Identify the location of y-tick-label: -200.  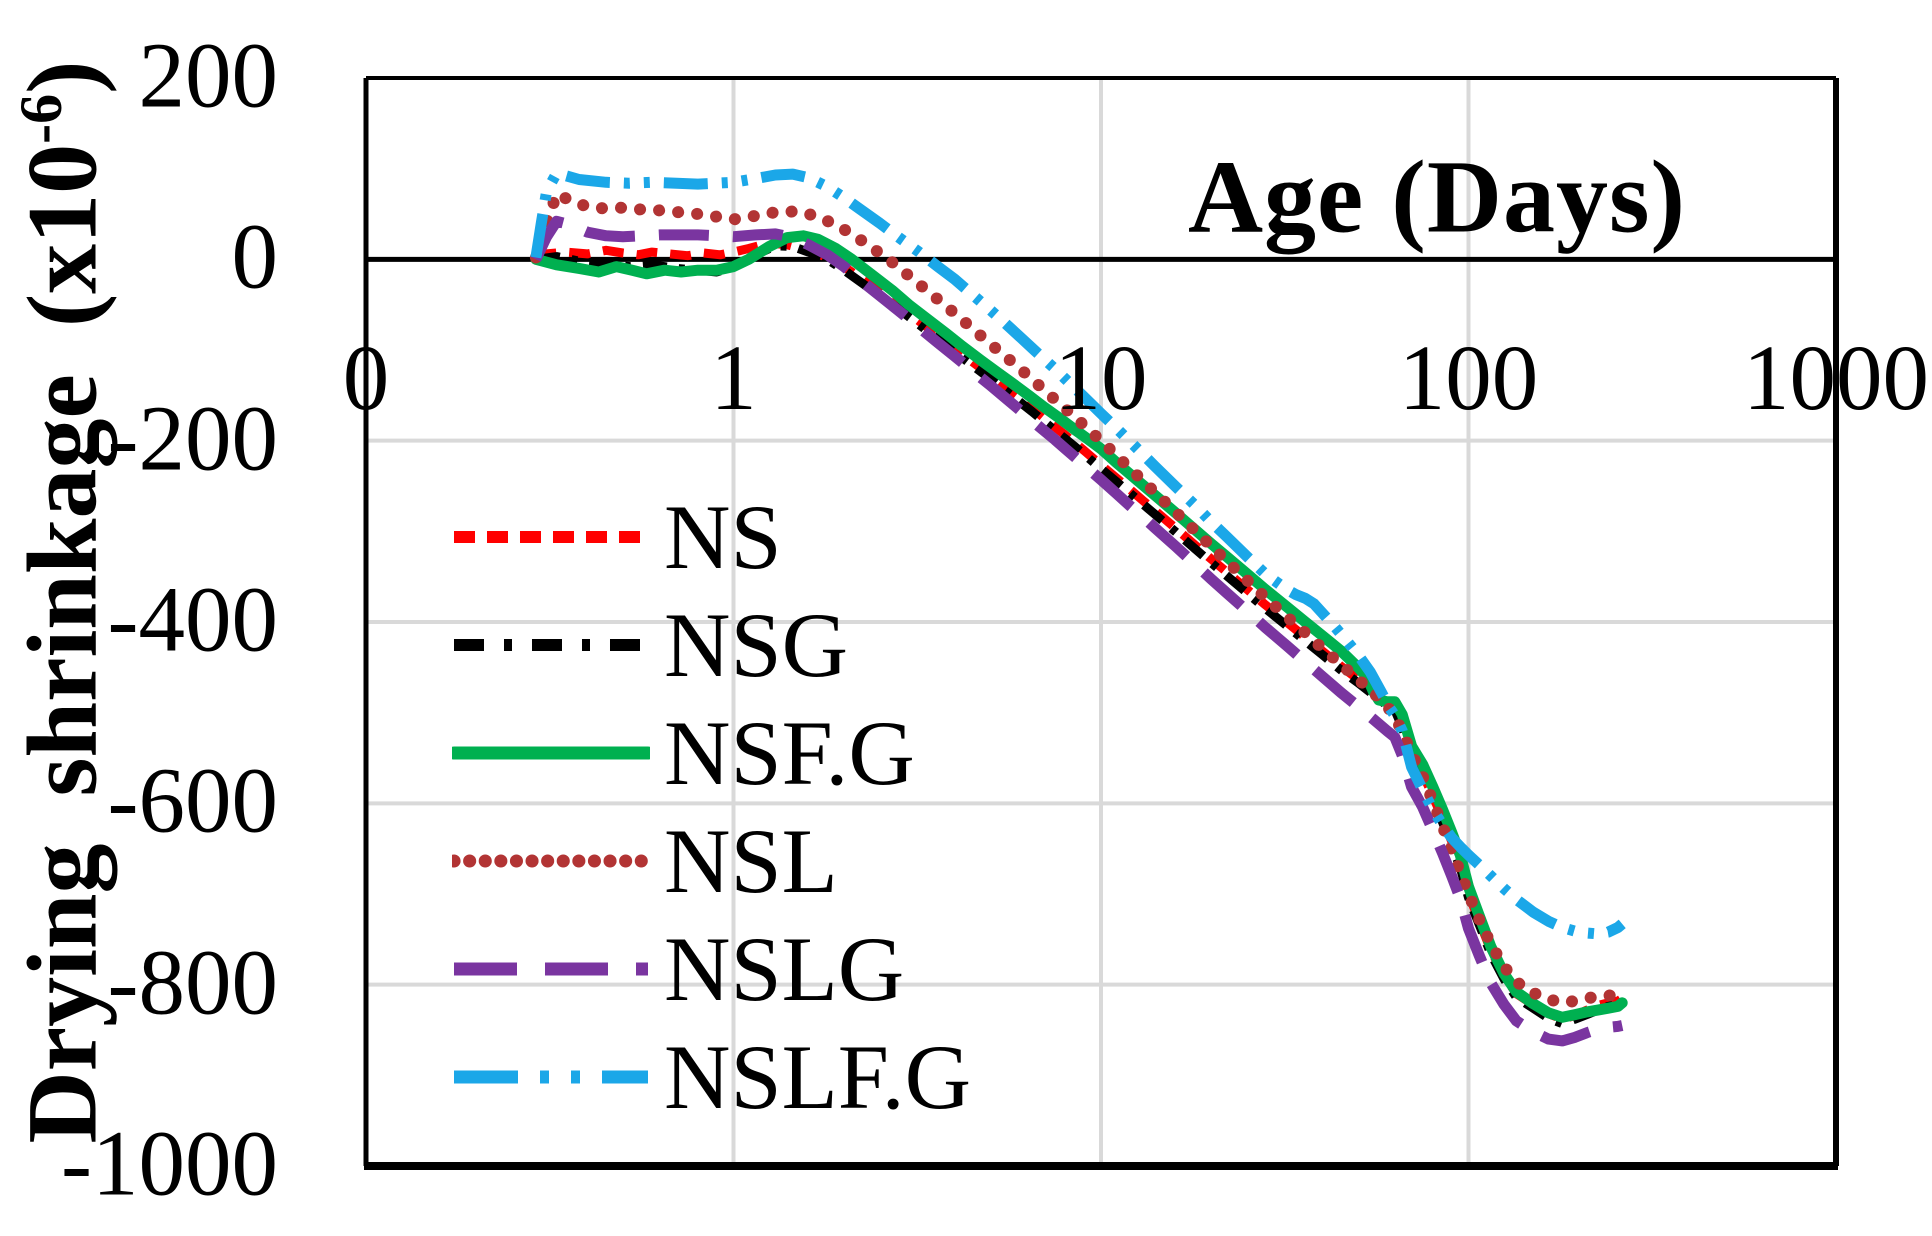
(192, 439).